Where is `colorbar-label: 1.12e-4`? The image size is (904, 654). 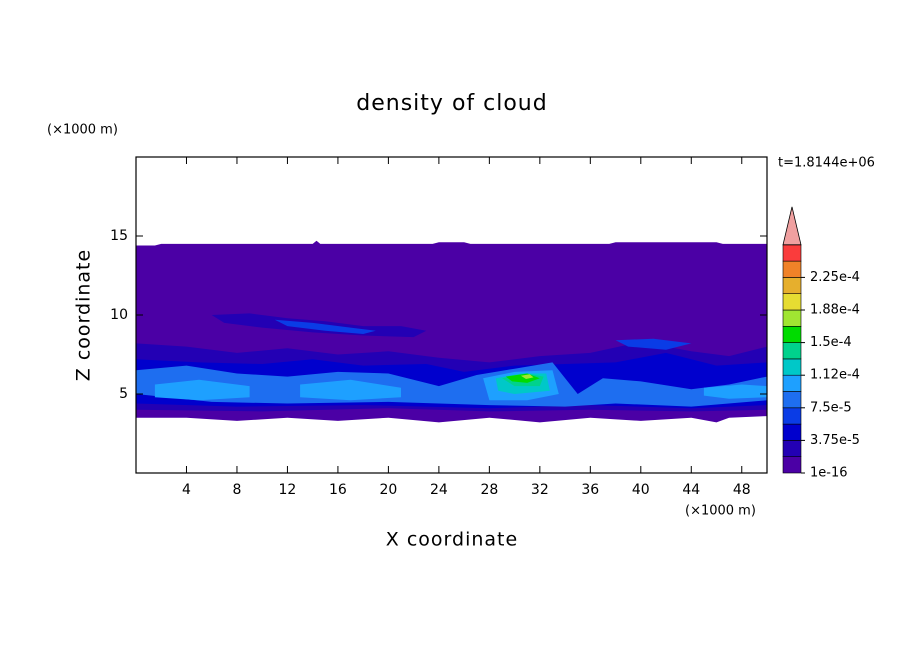
colorbar-label: 1.12e-4 is located at coordinates (835, 375).